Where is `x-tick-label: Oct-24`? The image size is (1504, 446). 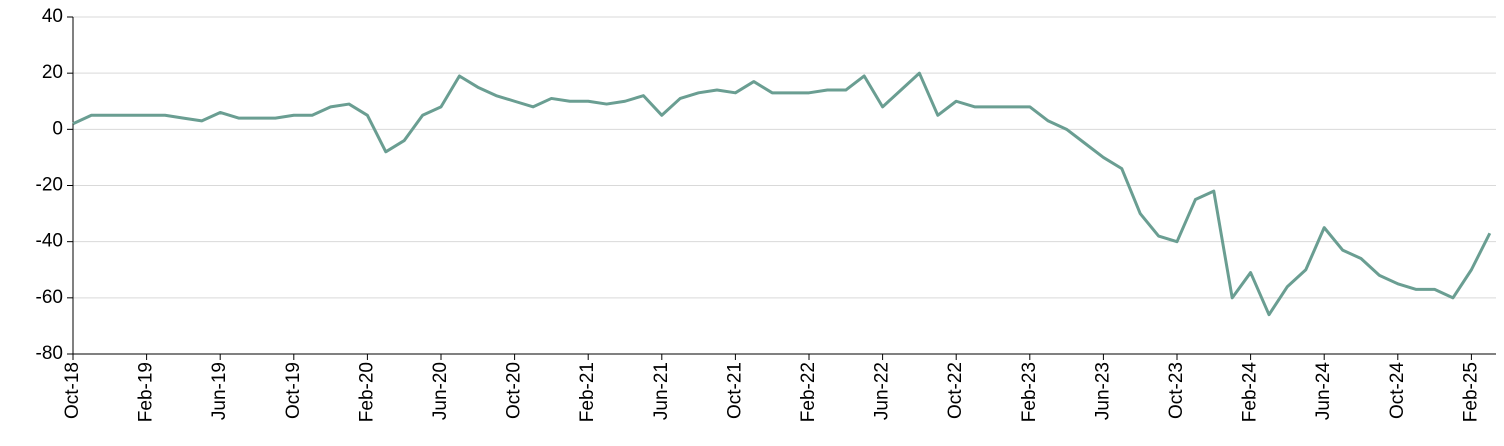
x-tick-label: Oct-24 is located at coordinates (1397, 390).